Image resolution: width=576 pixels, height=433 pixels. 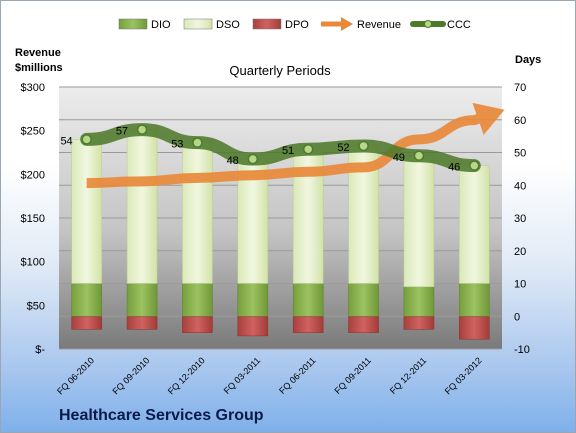 What do you see at coordinates (520, 121) in the screenshot?
I see `right-axis-tick-label: 60` at bounding box center [520, 121].